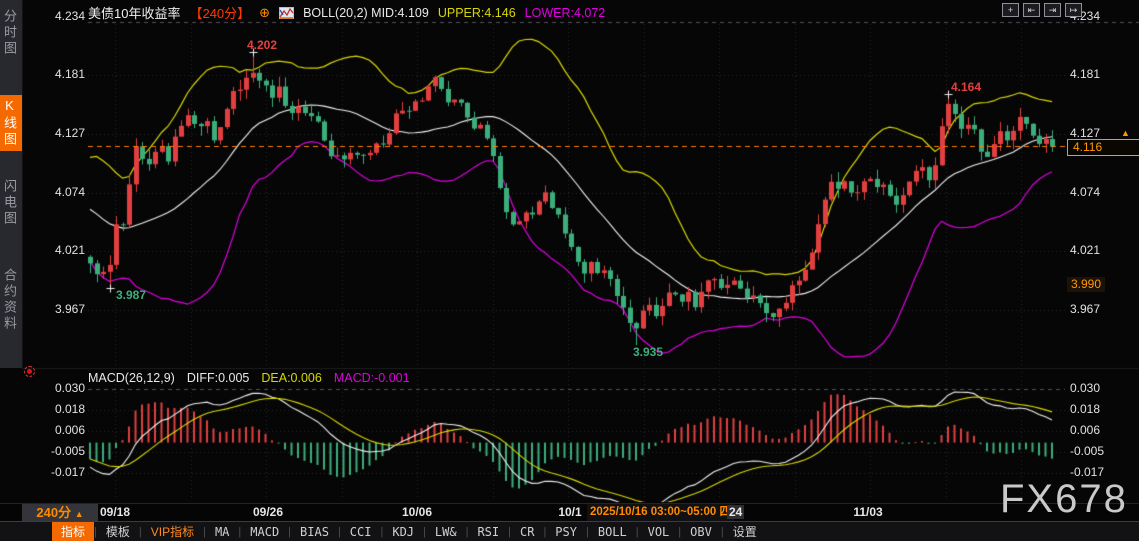 This screenshot has width=1139, height=541. I want to click on macd-tick-right-1: 0.018, so click(1085, 409).